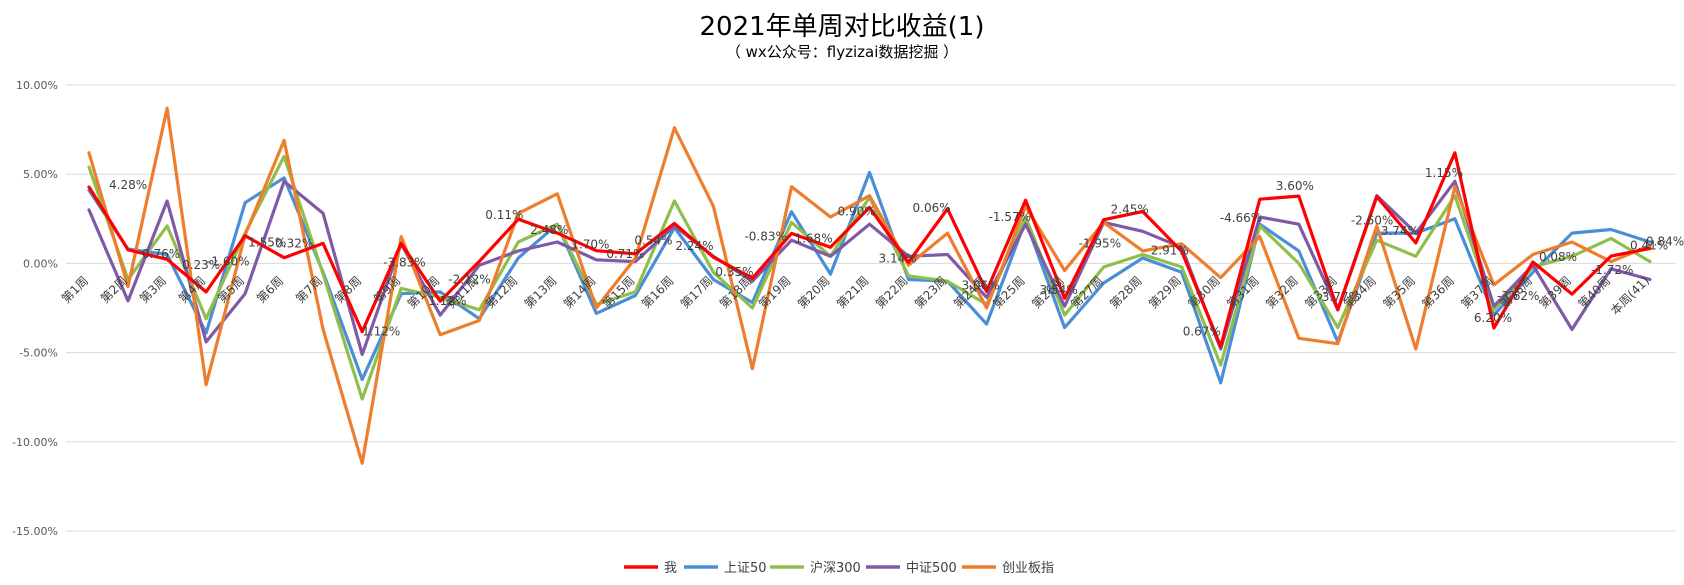 The height and width of the screenshot is (585, 1684). I want to click on y-axis: 10.00% 5.00% 0.00% -5.00% -10.00% -15.00%, so click(35, 308).